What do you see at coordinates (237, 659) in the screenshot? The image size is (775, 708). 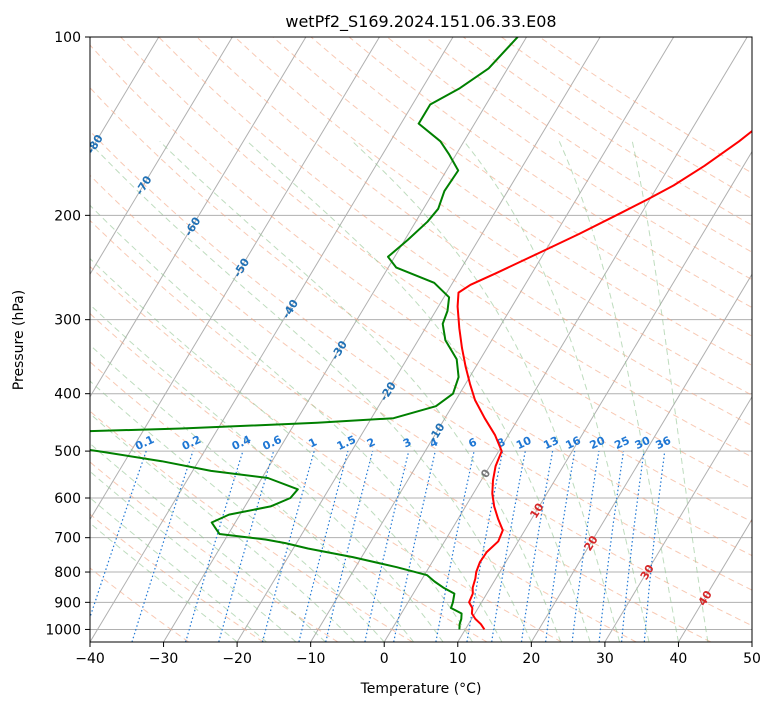 I see `x-tick-label: −20` at bounding box center [237, 659].